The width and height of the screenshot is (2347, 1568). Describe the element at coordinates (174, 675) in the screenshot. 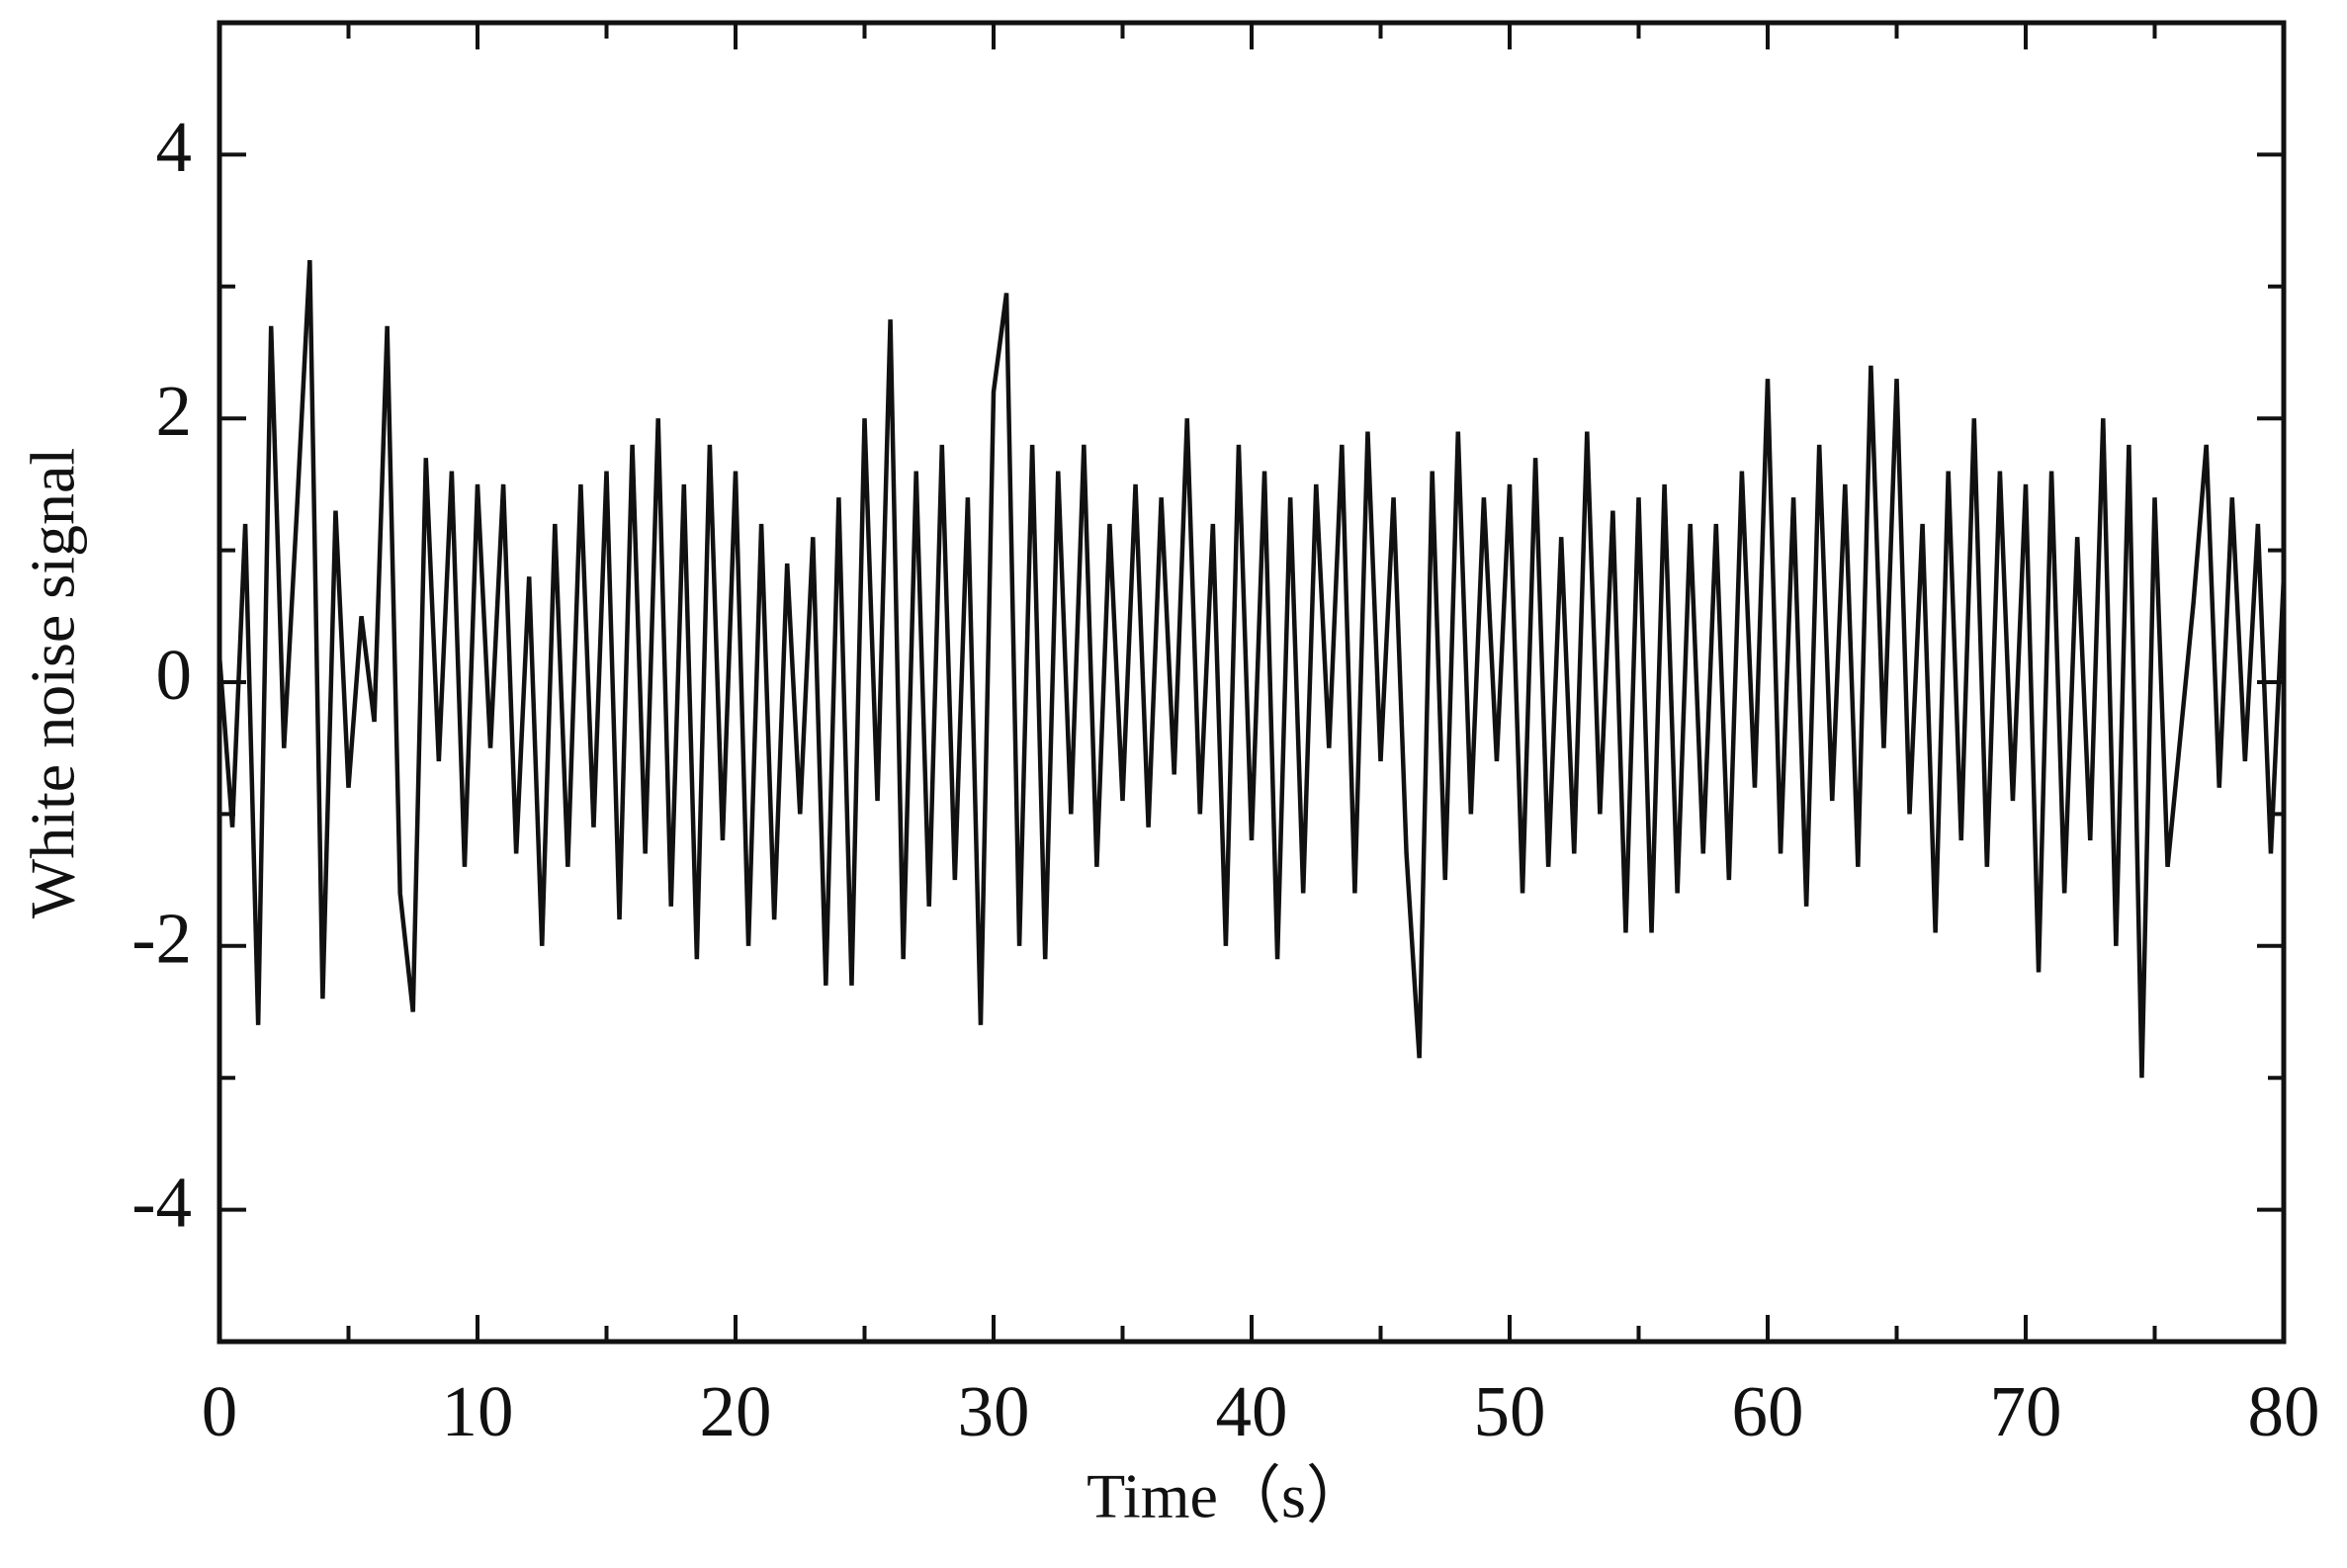

I see `y-tick-label: 0` at that location.